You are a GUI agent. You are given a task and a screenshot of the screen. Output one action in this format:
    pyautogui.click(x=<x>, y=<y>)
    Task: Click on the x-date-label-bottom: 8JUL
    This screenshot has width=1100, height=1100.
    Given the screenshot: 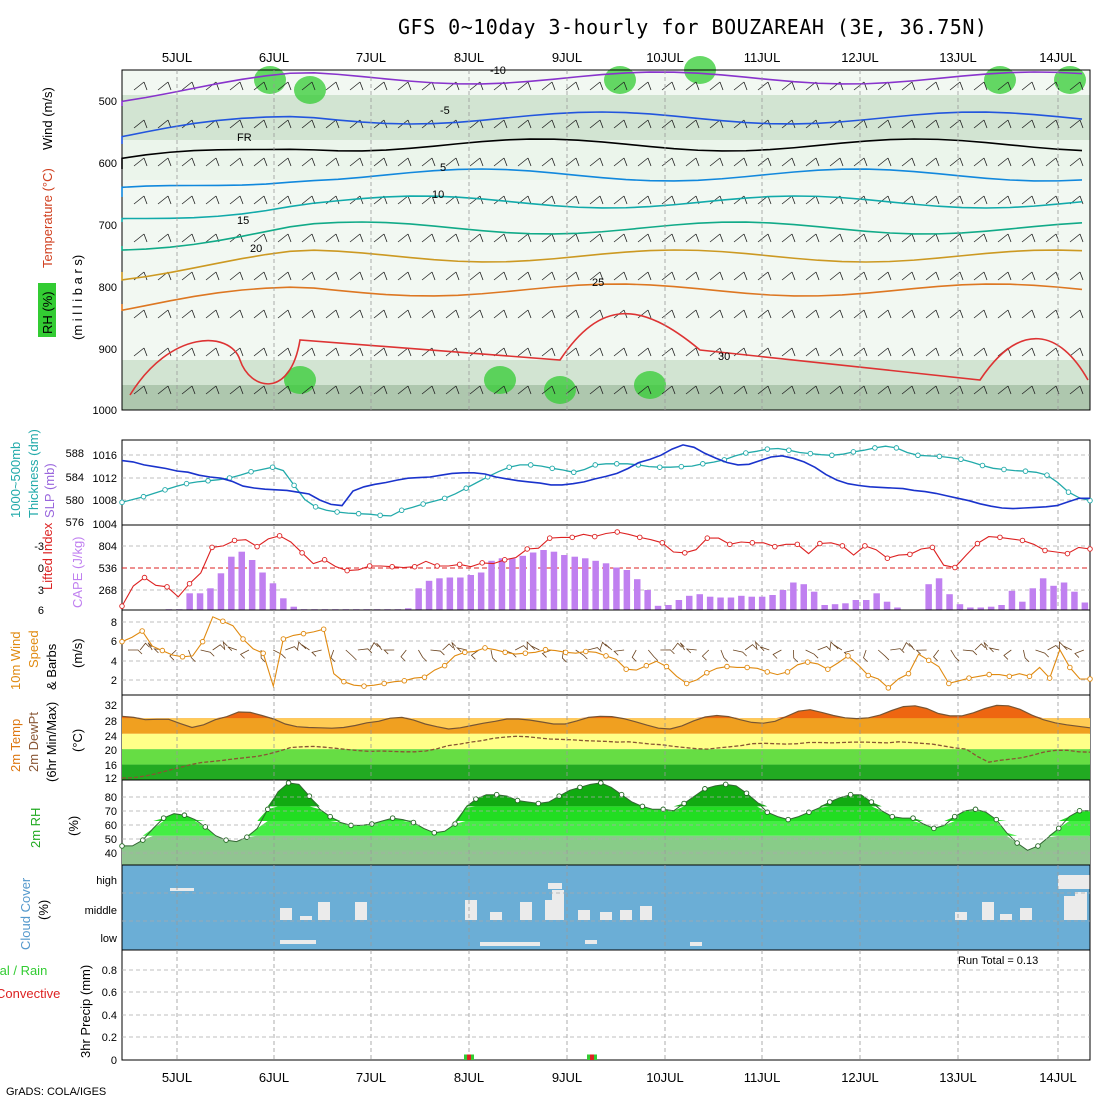 What is the action you would take?
    pyautogui.click(x=469, y=1077)
    